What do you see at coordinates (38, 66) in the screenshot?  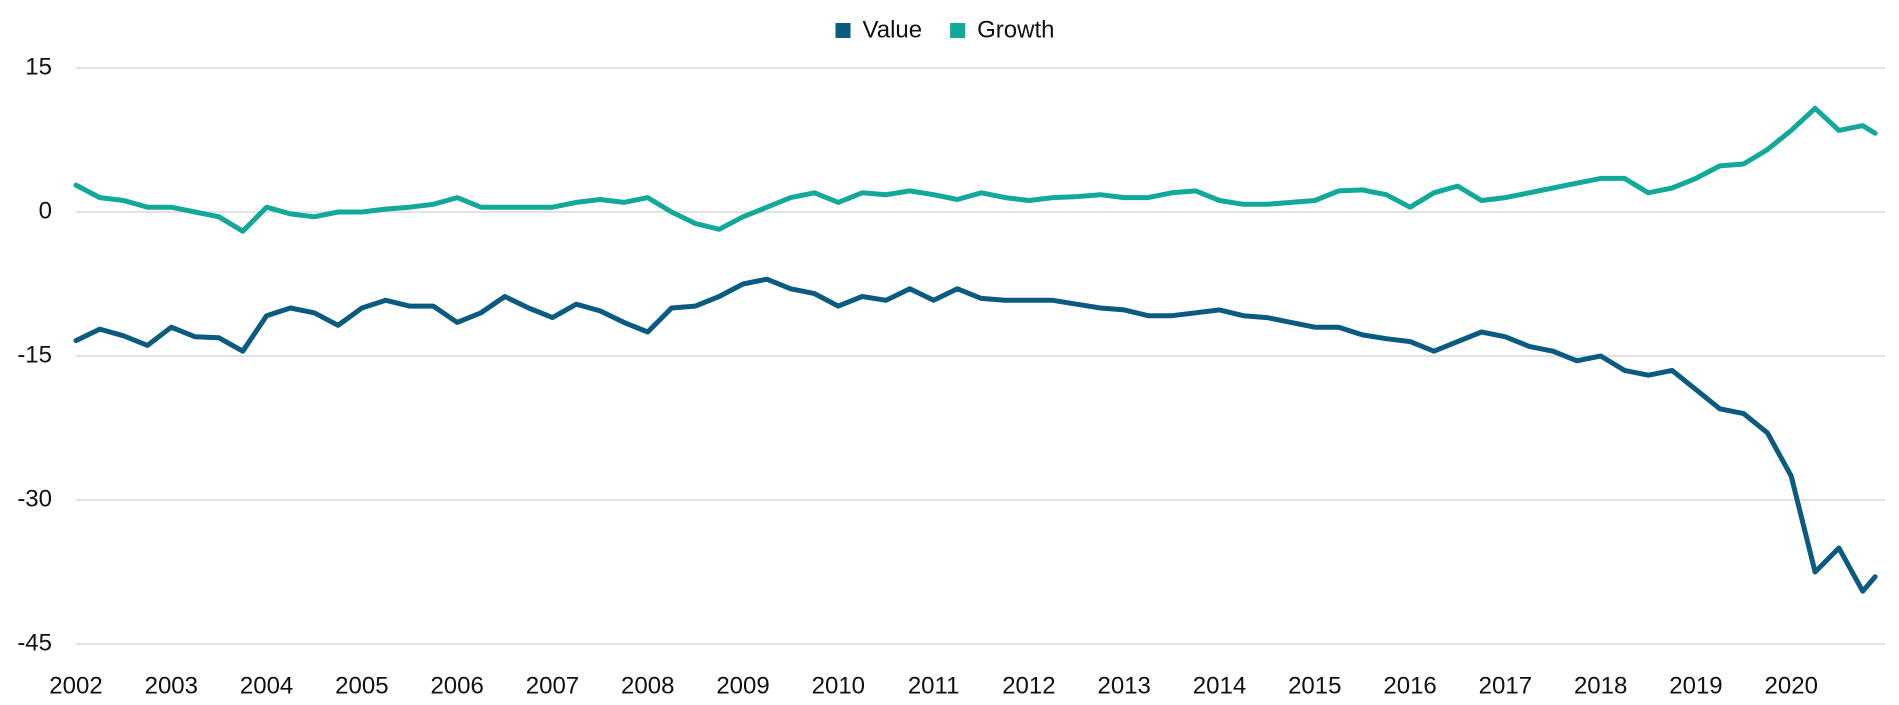 I see `y-tick-label: 15` at bounding box center [38, 66].